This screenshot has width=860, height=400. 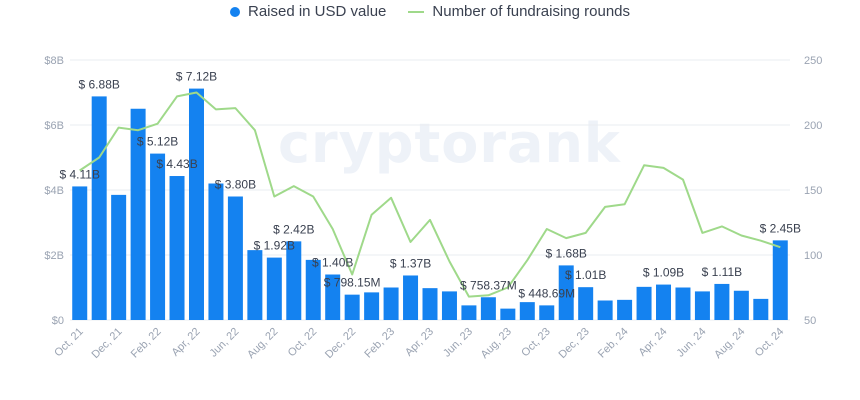 I want to click on x-tick-label: Aug, 24, so click(x=729, y=343).